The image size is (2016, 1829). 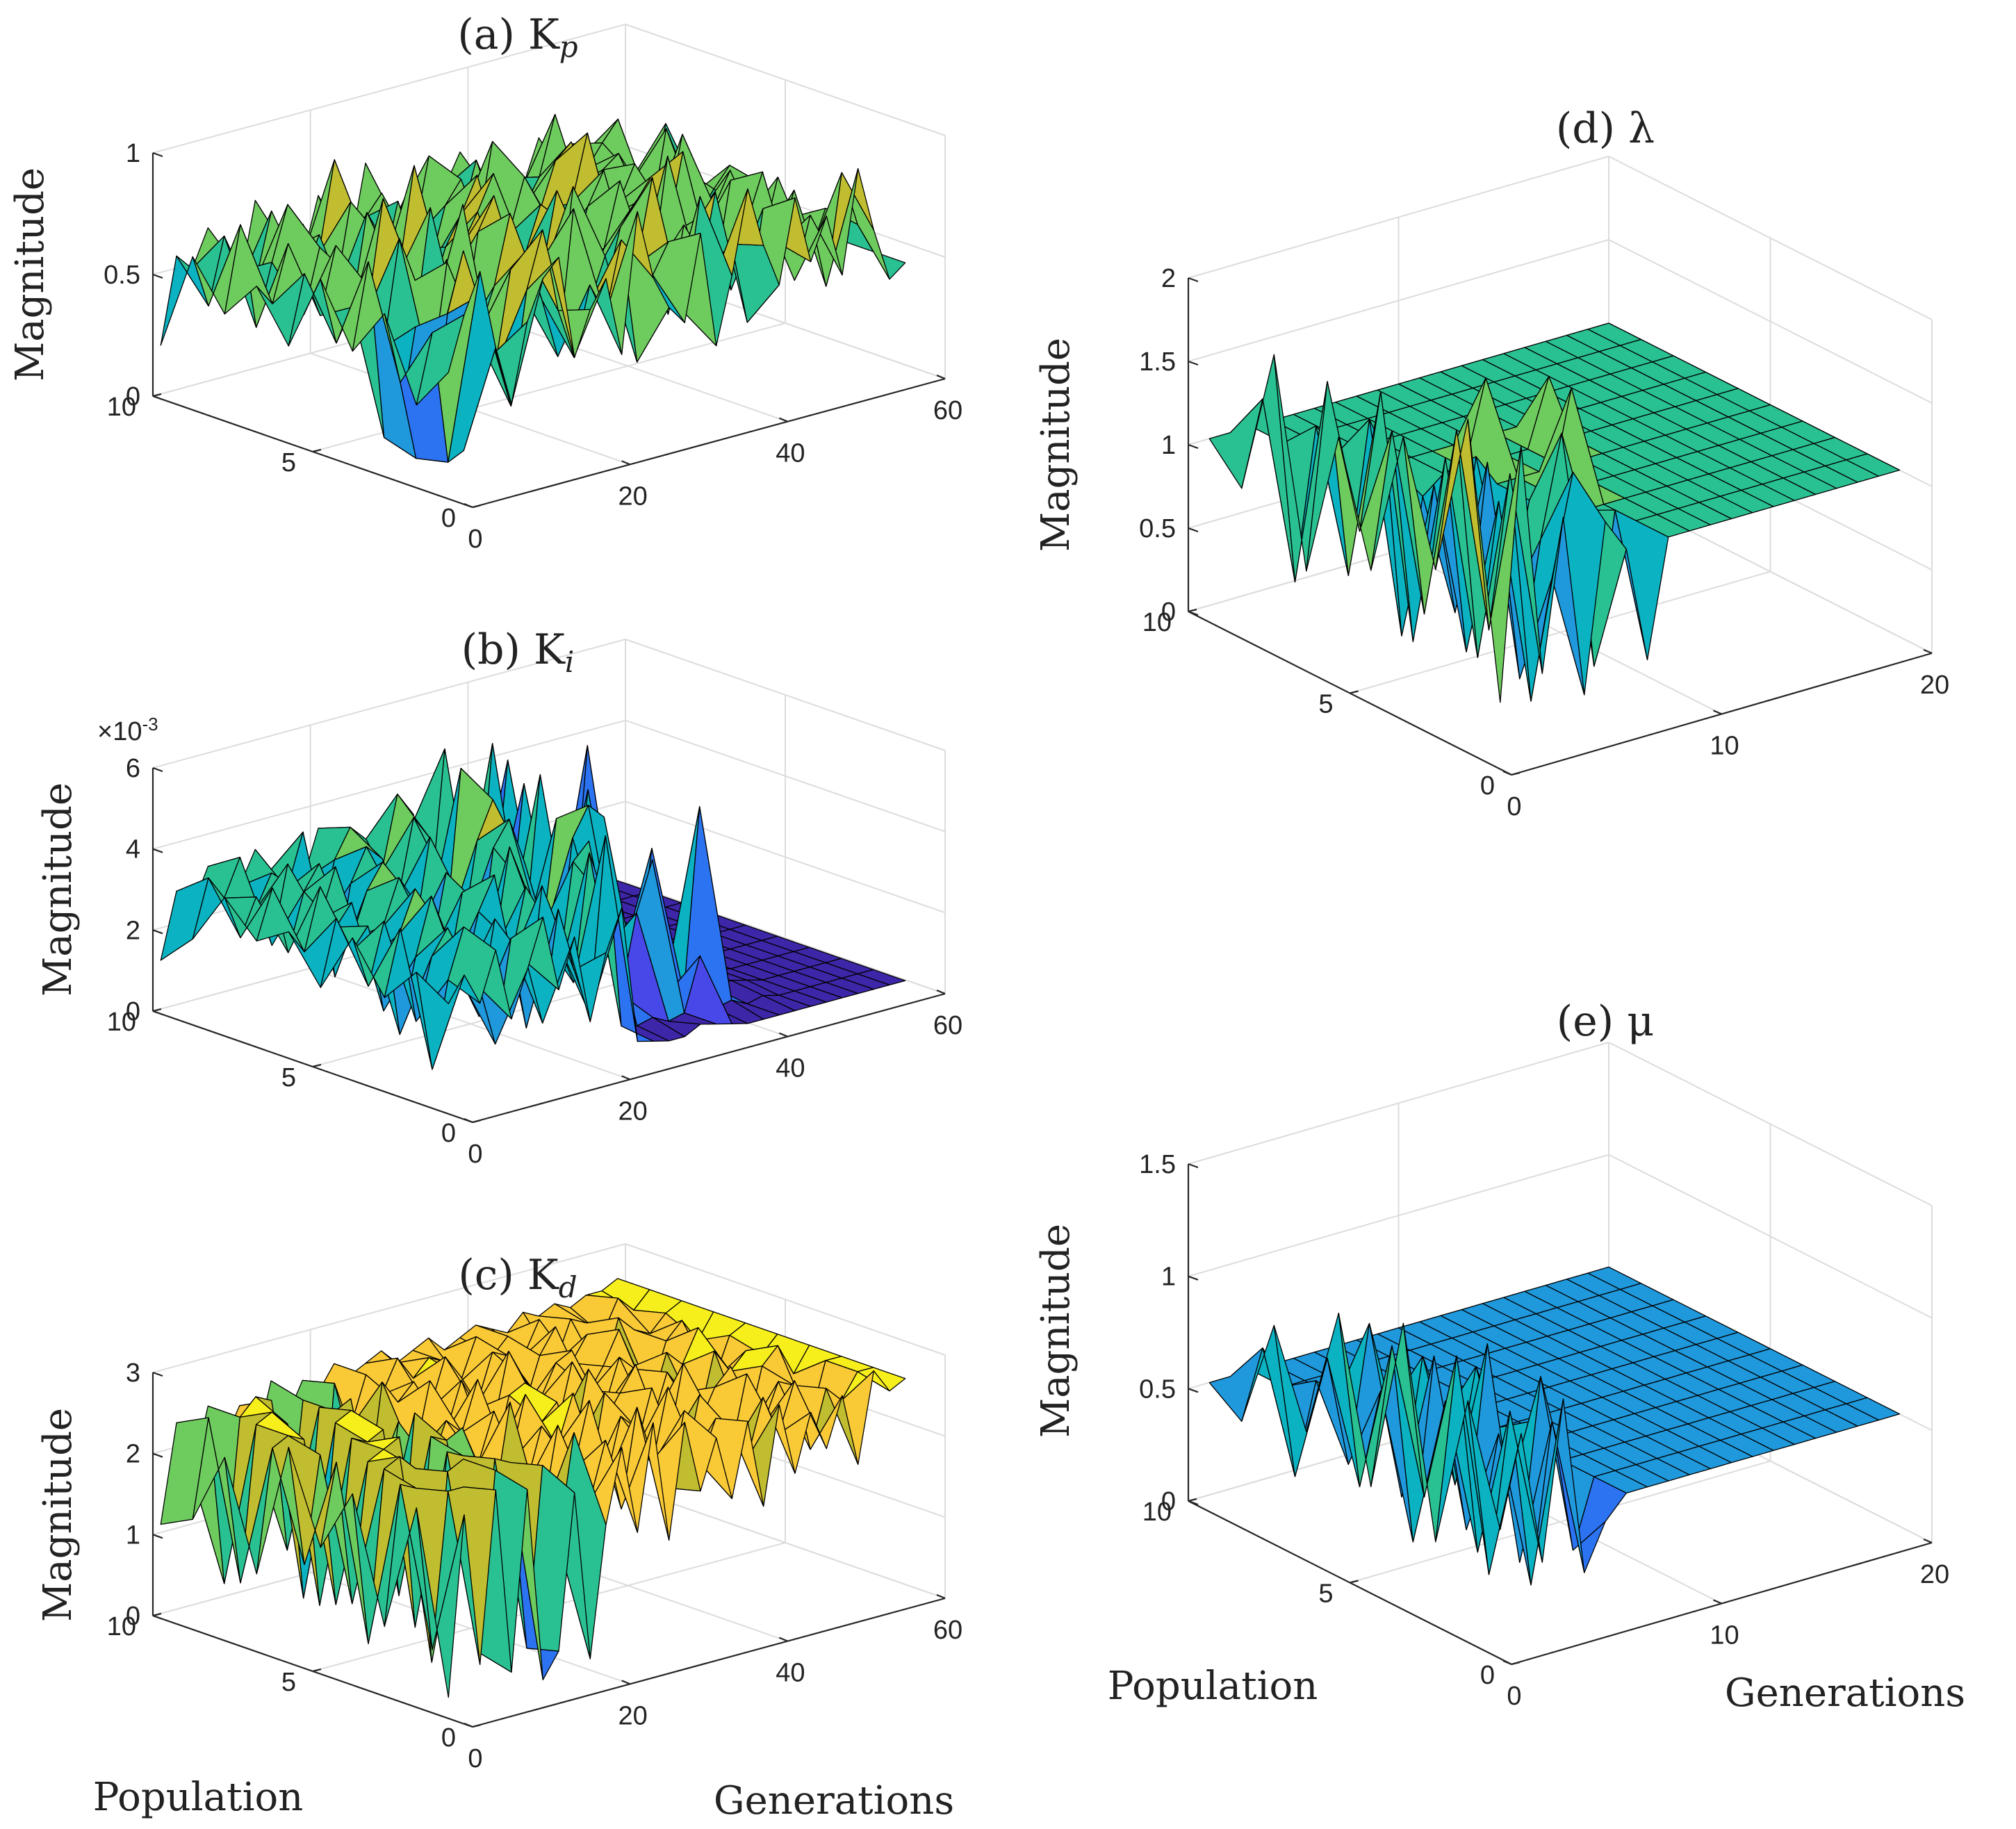 I want to click on title-subscript: p, so click(x=569, y=47).